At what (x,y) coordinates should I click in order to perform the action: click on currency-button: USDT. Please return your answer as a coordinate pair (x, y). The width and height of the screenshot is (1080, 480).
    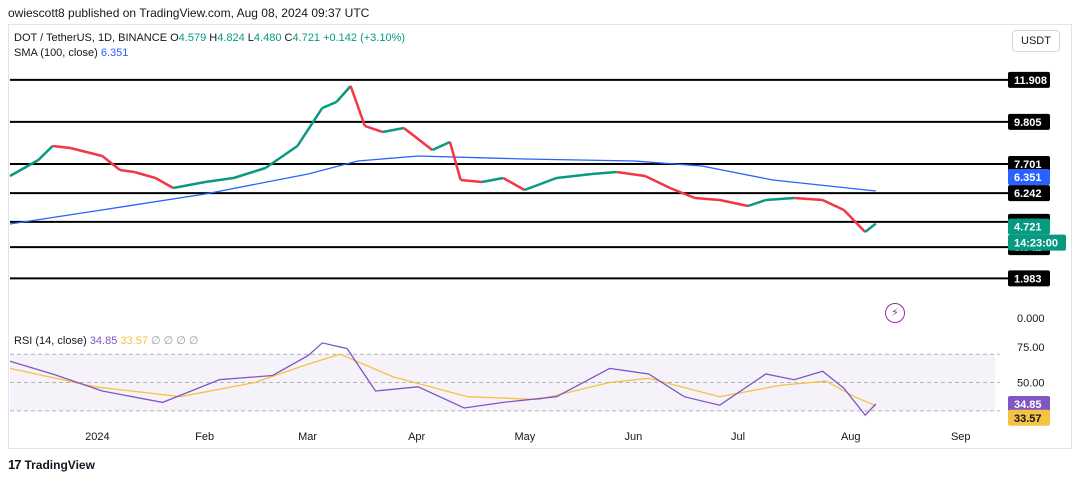
    Looking at the image, I should click on (1036, 41).